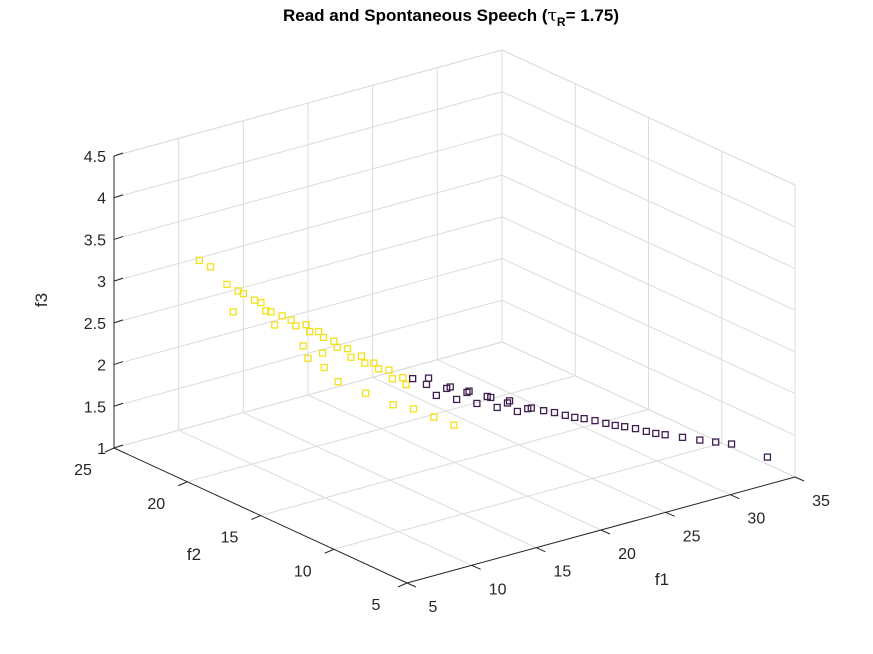 This screenshot has width=873, height=654. I want to click on chart-title-tau: τ, so click(552, 16).